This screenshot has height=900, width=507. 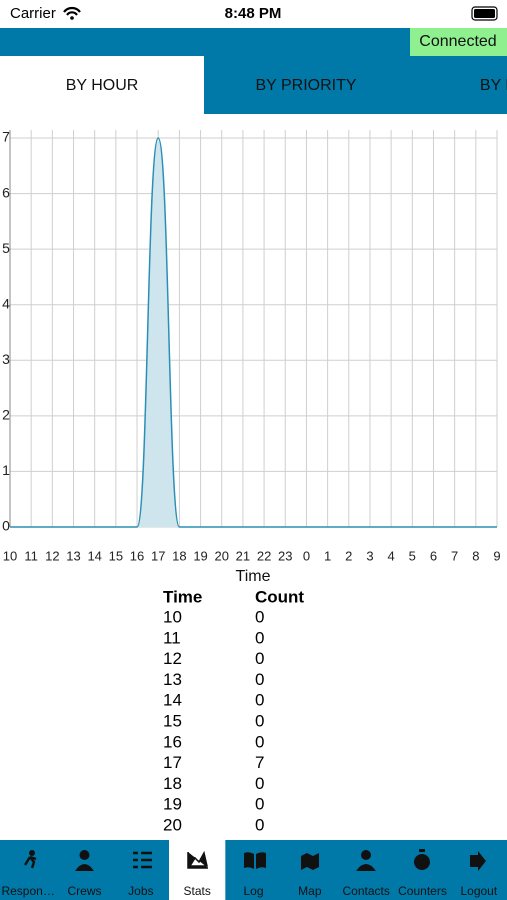 I want to click on x-tick-label: 5, so click(x=412, y=555).